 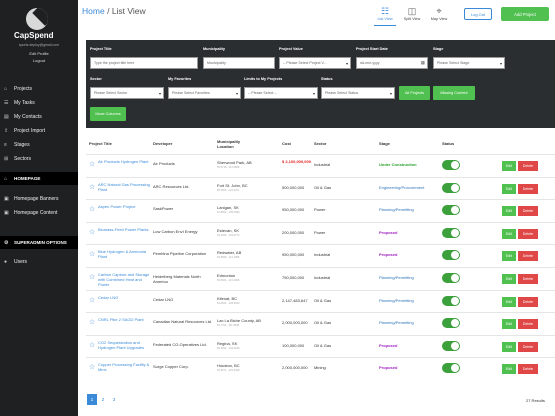 What do you see at coordinates (293, 345) in the screenshot?
I see `cost-cell: 100,000,000` at bounding box center [293, 345].